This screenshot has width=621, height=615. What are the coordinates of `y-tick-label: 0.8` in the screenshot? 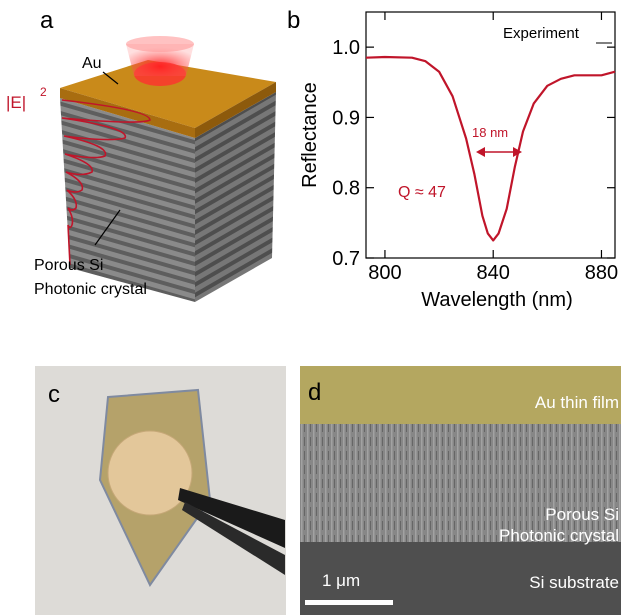 It's located at (346, 189).